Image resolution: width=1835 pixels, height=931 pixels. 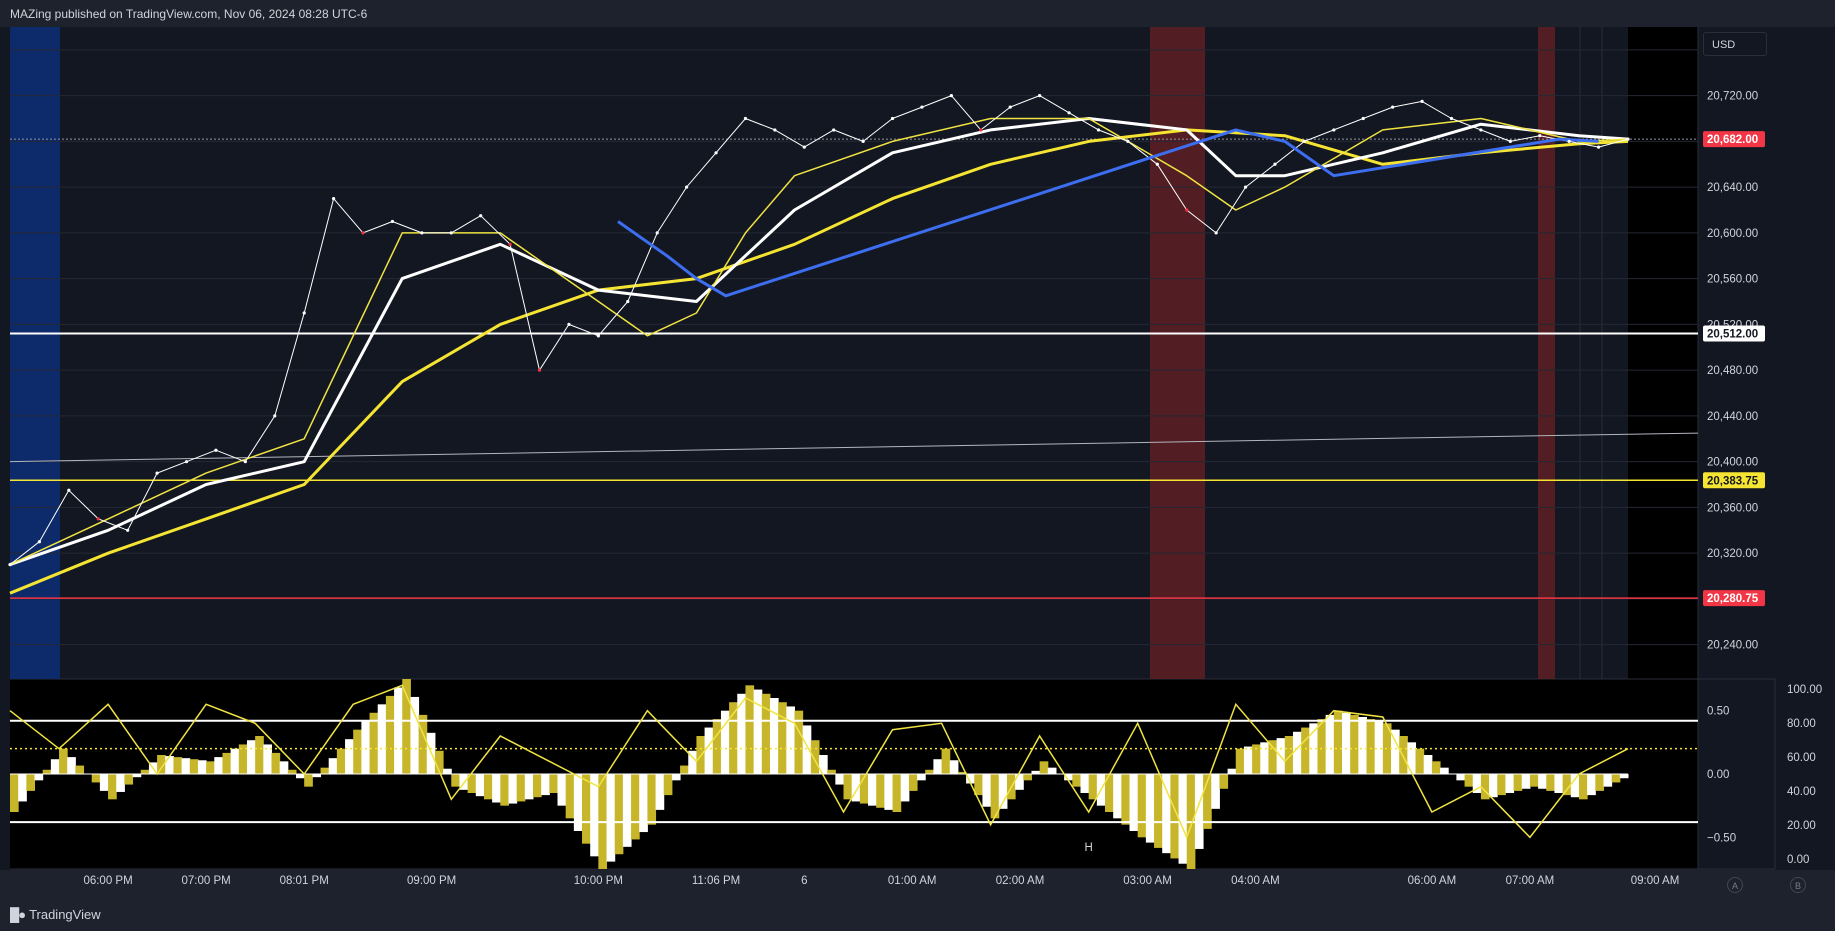 I want to click on oscillator-right-tick-label: 80.00, so click(x=1801, y=724).